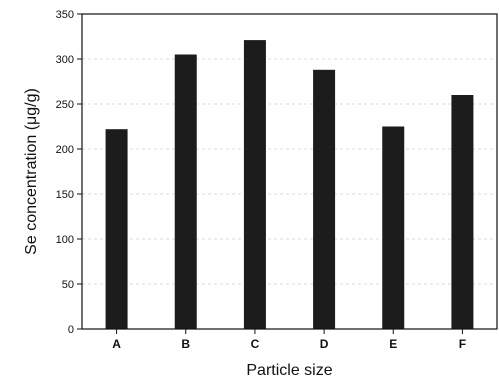 Image resolution: width=499 pixels, height=383 pixels. What do you see at coordinates (65, 150) in the screenshot?
I see `y-tick-label: 200` at bounding box center [65, 150].